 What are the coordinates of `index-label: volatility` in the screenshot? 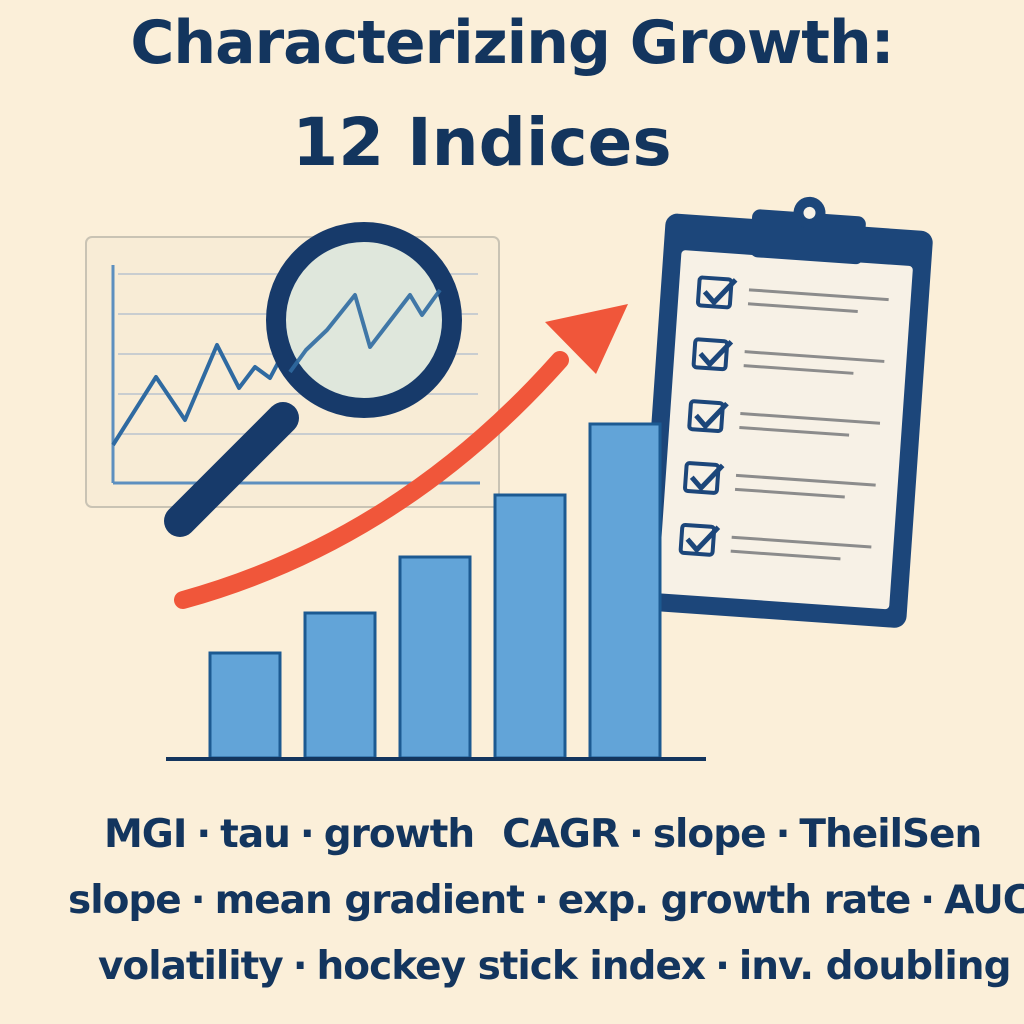 It's located at (191, 966).